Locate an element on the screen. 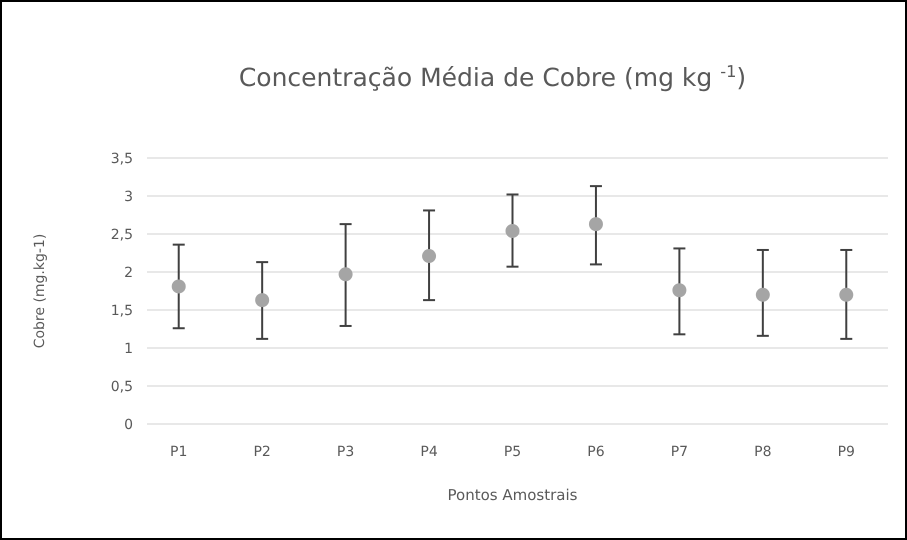  x-tick-label: P5 is located at coordinates (513, 452).